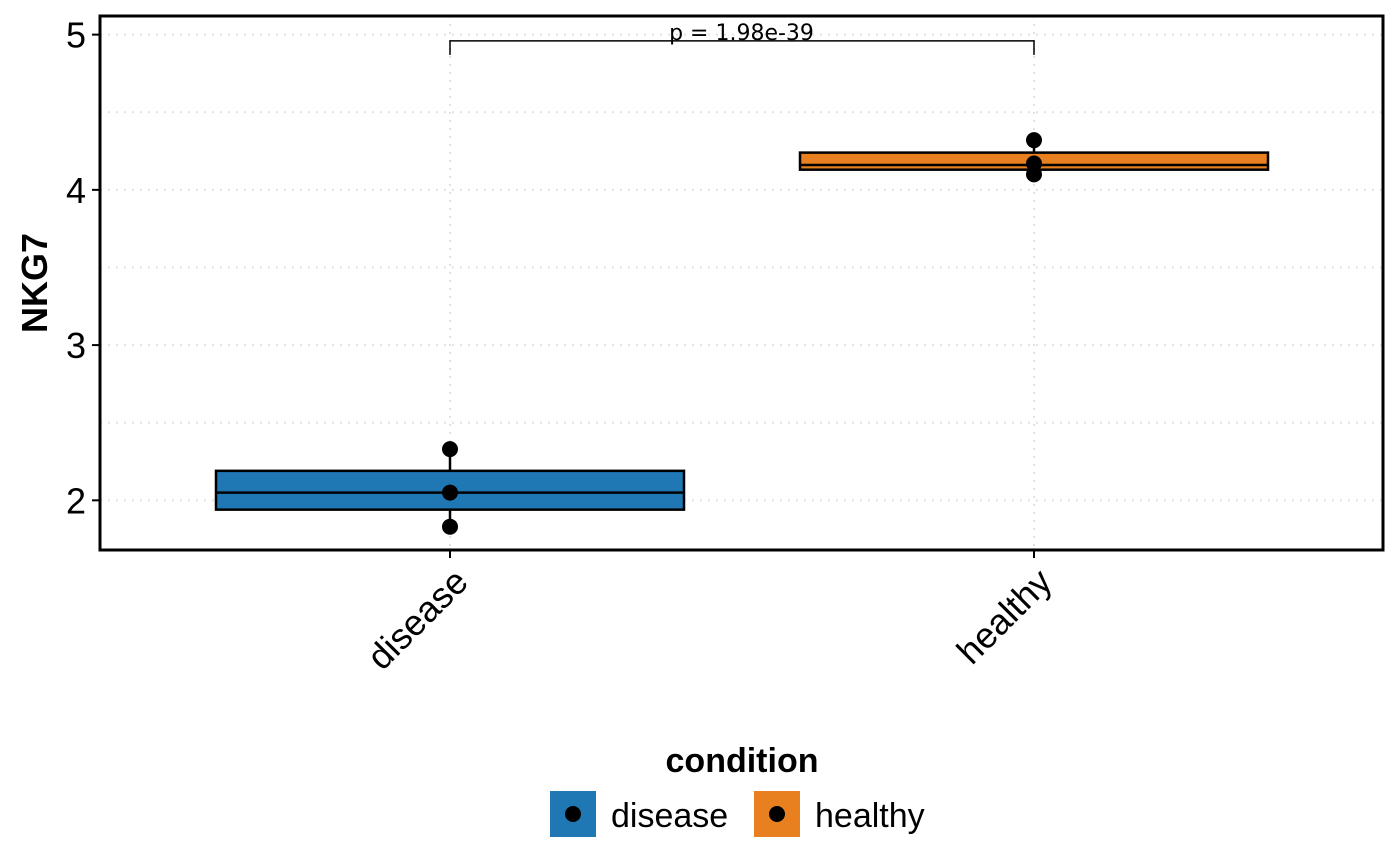  I want to click on legend: condition disease healthy, so click(737, 789).